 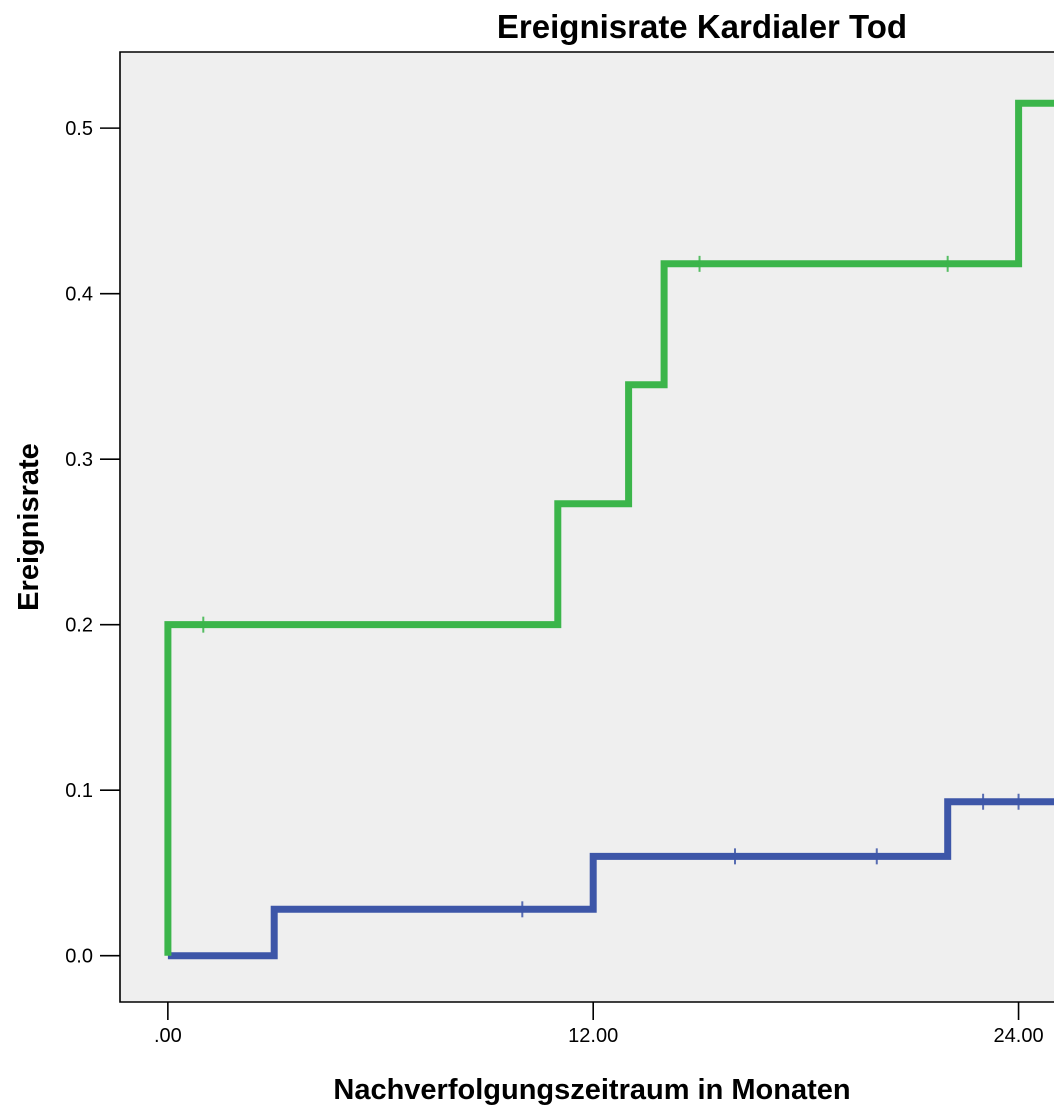 I want to click on x-tick-label: .00, so click(x=168, y=1036).